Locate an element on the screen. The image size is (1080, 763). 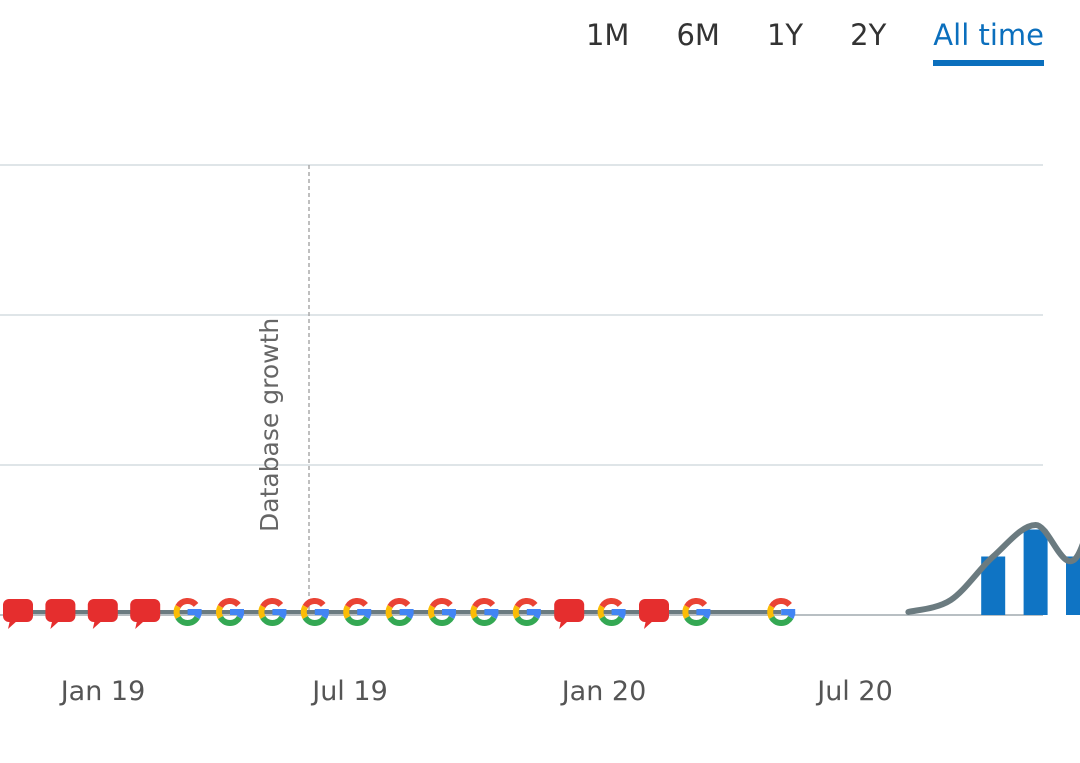
x-tick-label: Jul 19 is located at coordinates (349, 691).